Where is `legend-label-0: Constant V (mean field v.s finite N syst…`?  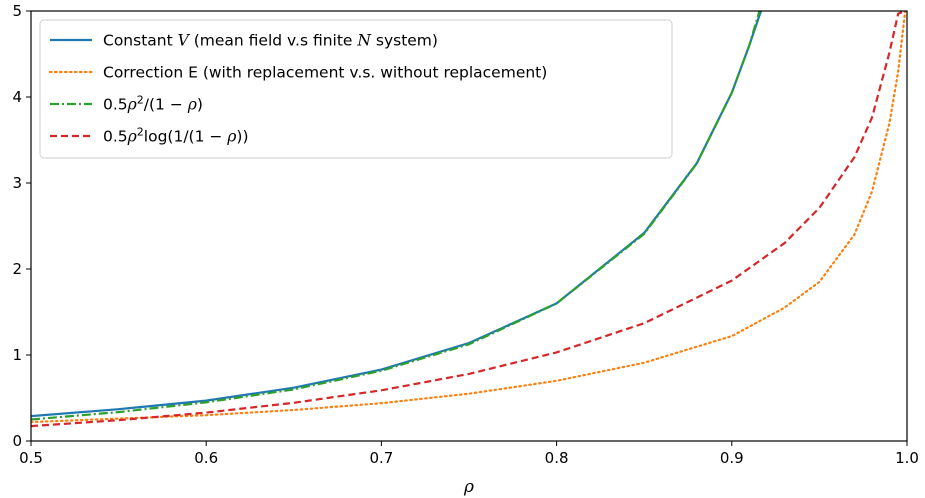 legend-label-0: Constant V (mean field v.s finite N syst… is located at coordinates (270, 41).